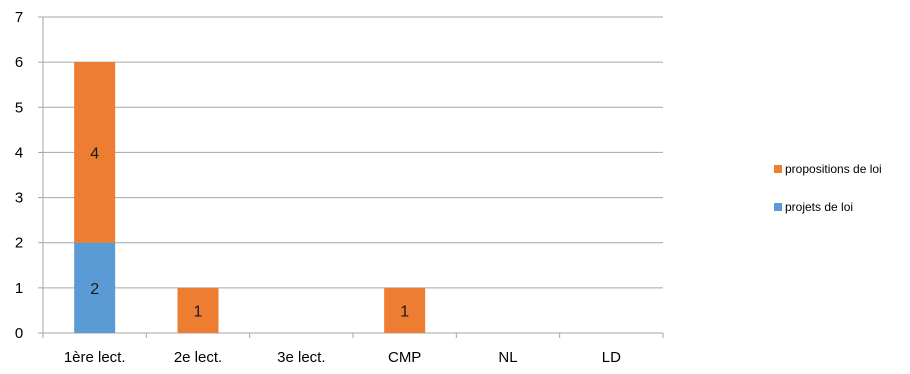 The height and width of the screenshot is (374, 910). I want to click on legend: propositions de loi projets de loi, so click(828, 199).